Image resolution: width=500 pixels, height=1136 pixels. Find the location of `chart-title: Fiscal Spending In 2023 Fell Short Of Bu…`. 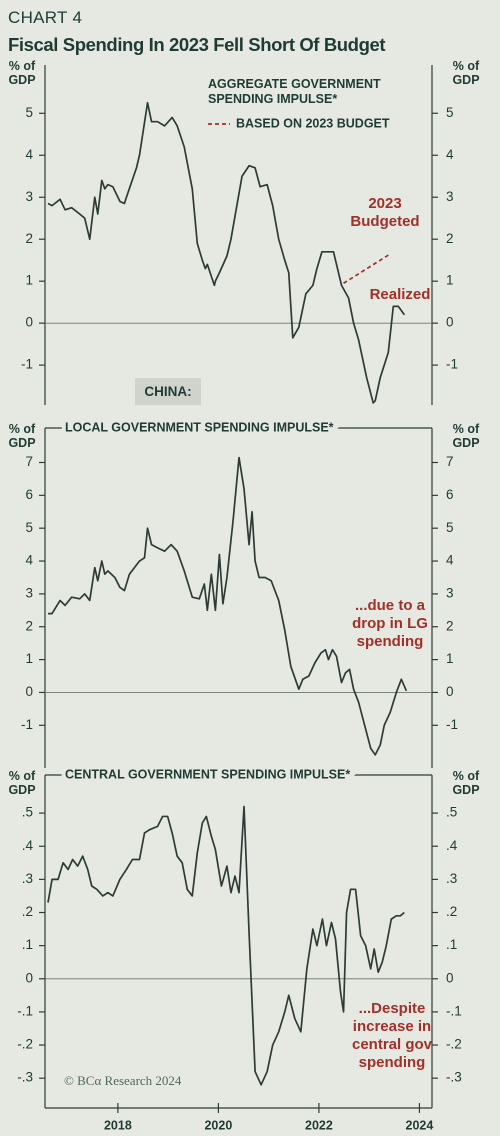

chart-title: Fiscal Spending In 2023 Fell Short Of Bu… is located at coordinates (197, 44).